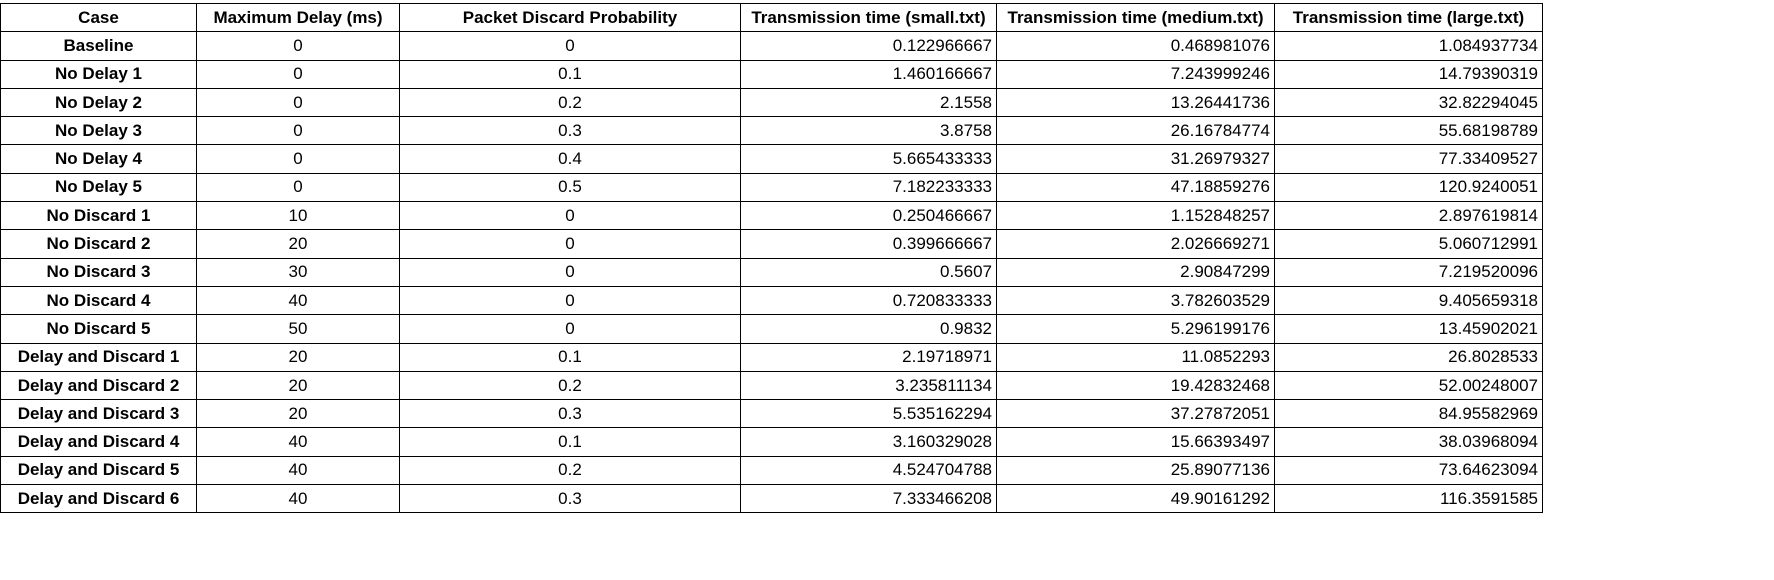  Describe the element at coordinates (1135, 74) in the screenshot. I see `medium-time-cell: 7.243999246` at that location.